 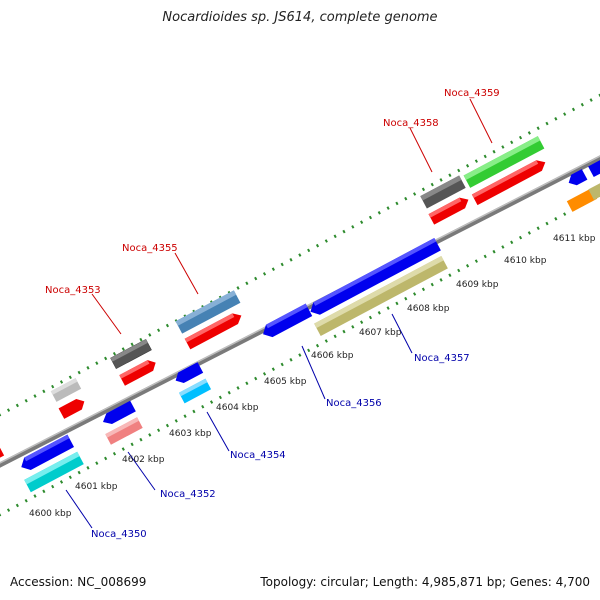 What do you see at coordinates (354, 403) in the screenshot?
I see `gene-label: Noca_4356` at bounding box center [354, 403].